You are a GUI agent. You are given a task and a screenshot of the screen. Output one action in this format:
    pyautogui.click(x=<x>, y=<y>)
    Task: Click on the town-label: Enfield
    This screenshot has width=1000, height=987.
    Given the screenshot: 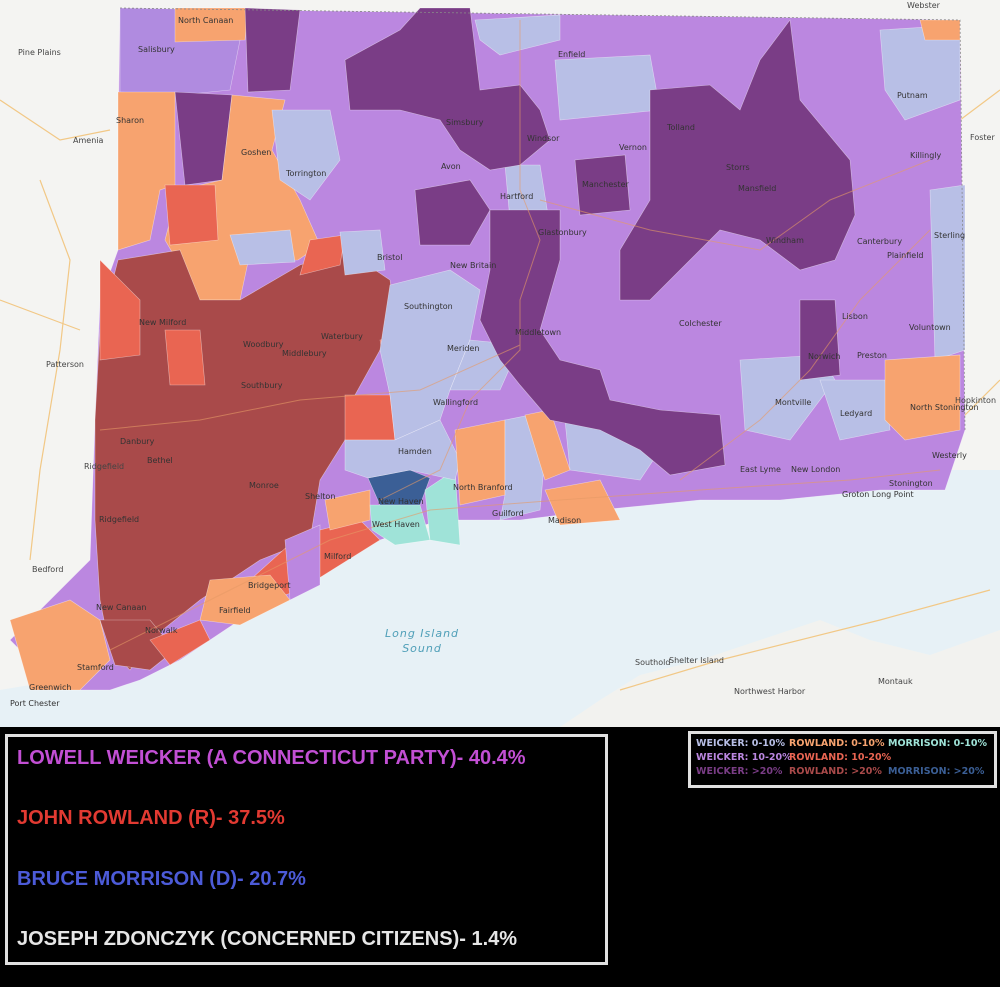 What is the action you would take?
    pyautogui.click(x=572, y=54)
    